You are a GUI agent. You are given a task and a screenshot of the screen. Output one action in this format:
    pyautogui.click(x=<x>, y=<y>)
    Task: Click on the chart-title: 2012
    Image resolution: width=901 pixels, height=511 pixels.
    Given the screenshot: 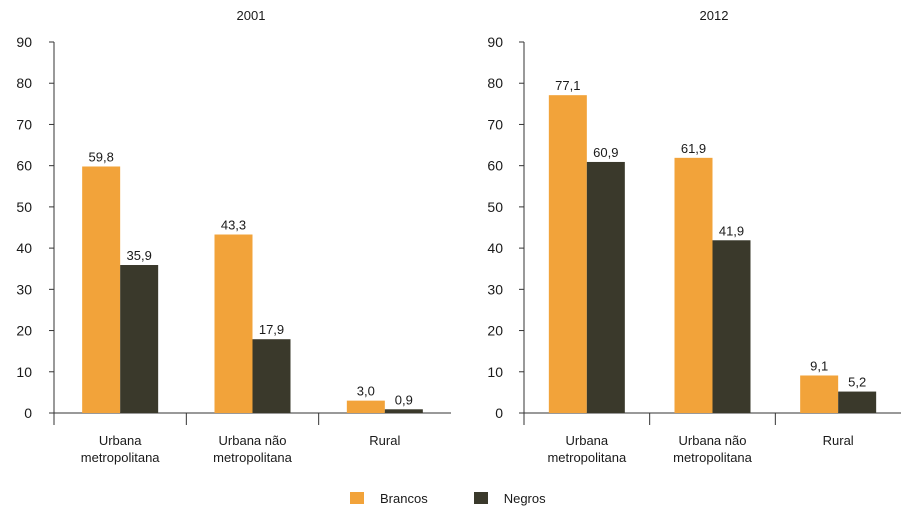 What is the action you would take?
    pyautogui.click(x=714, y=15)
    